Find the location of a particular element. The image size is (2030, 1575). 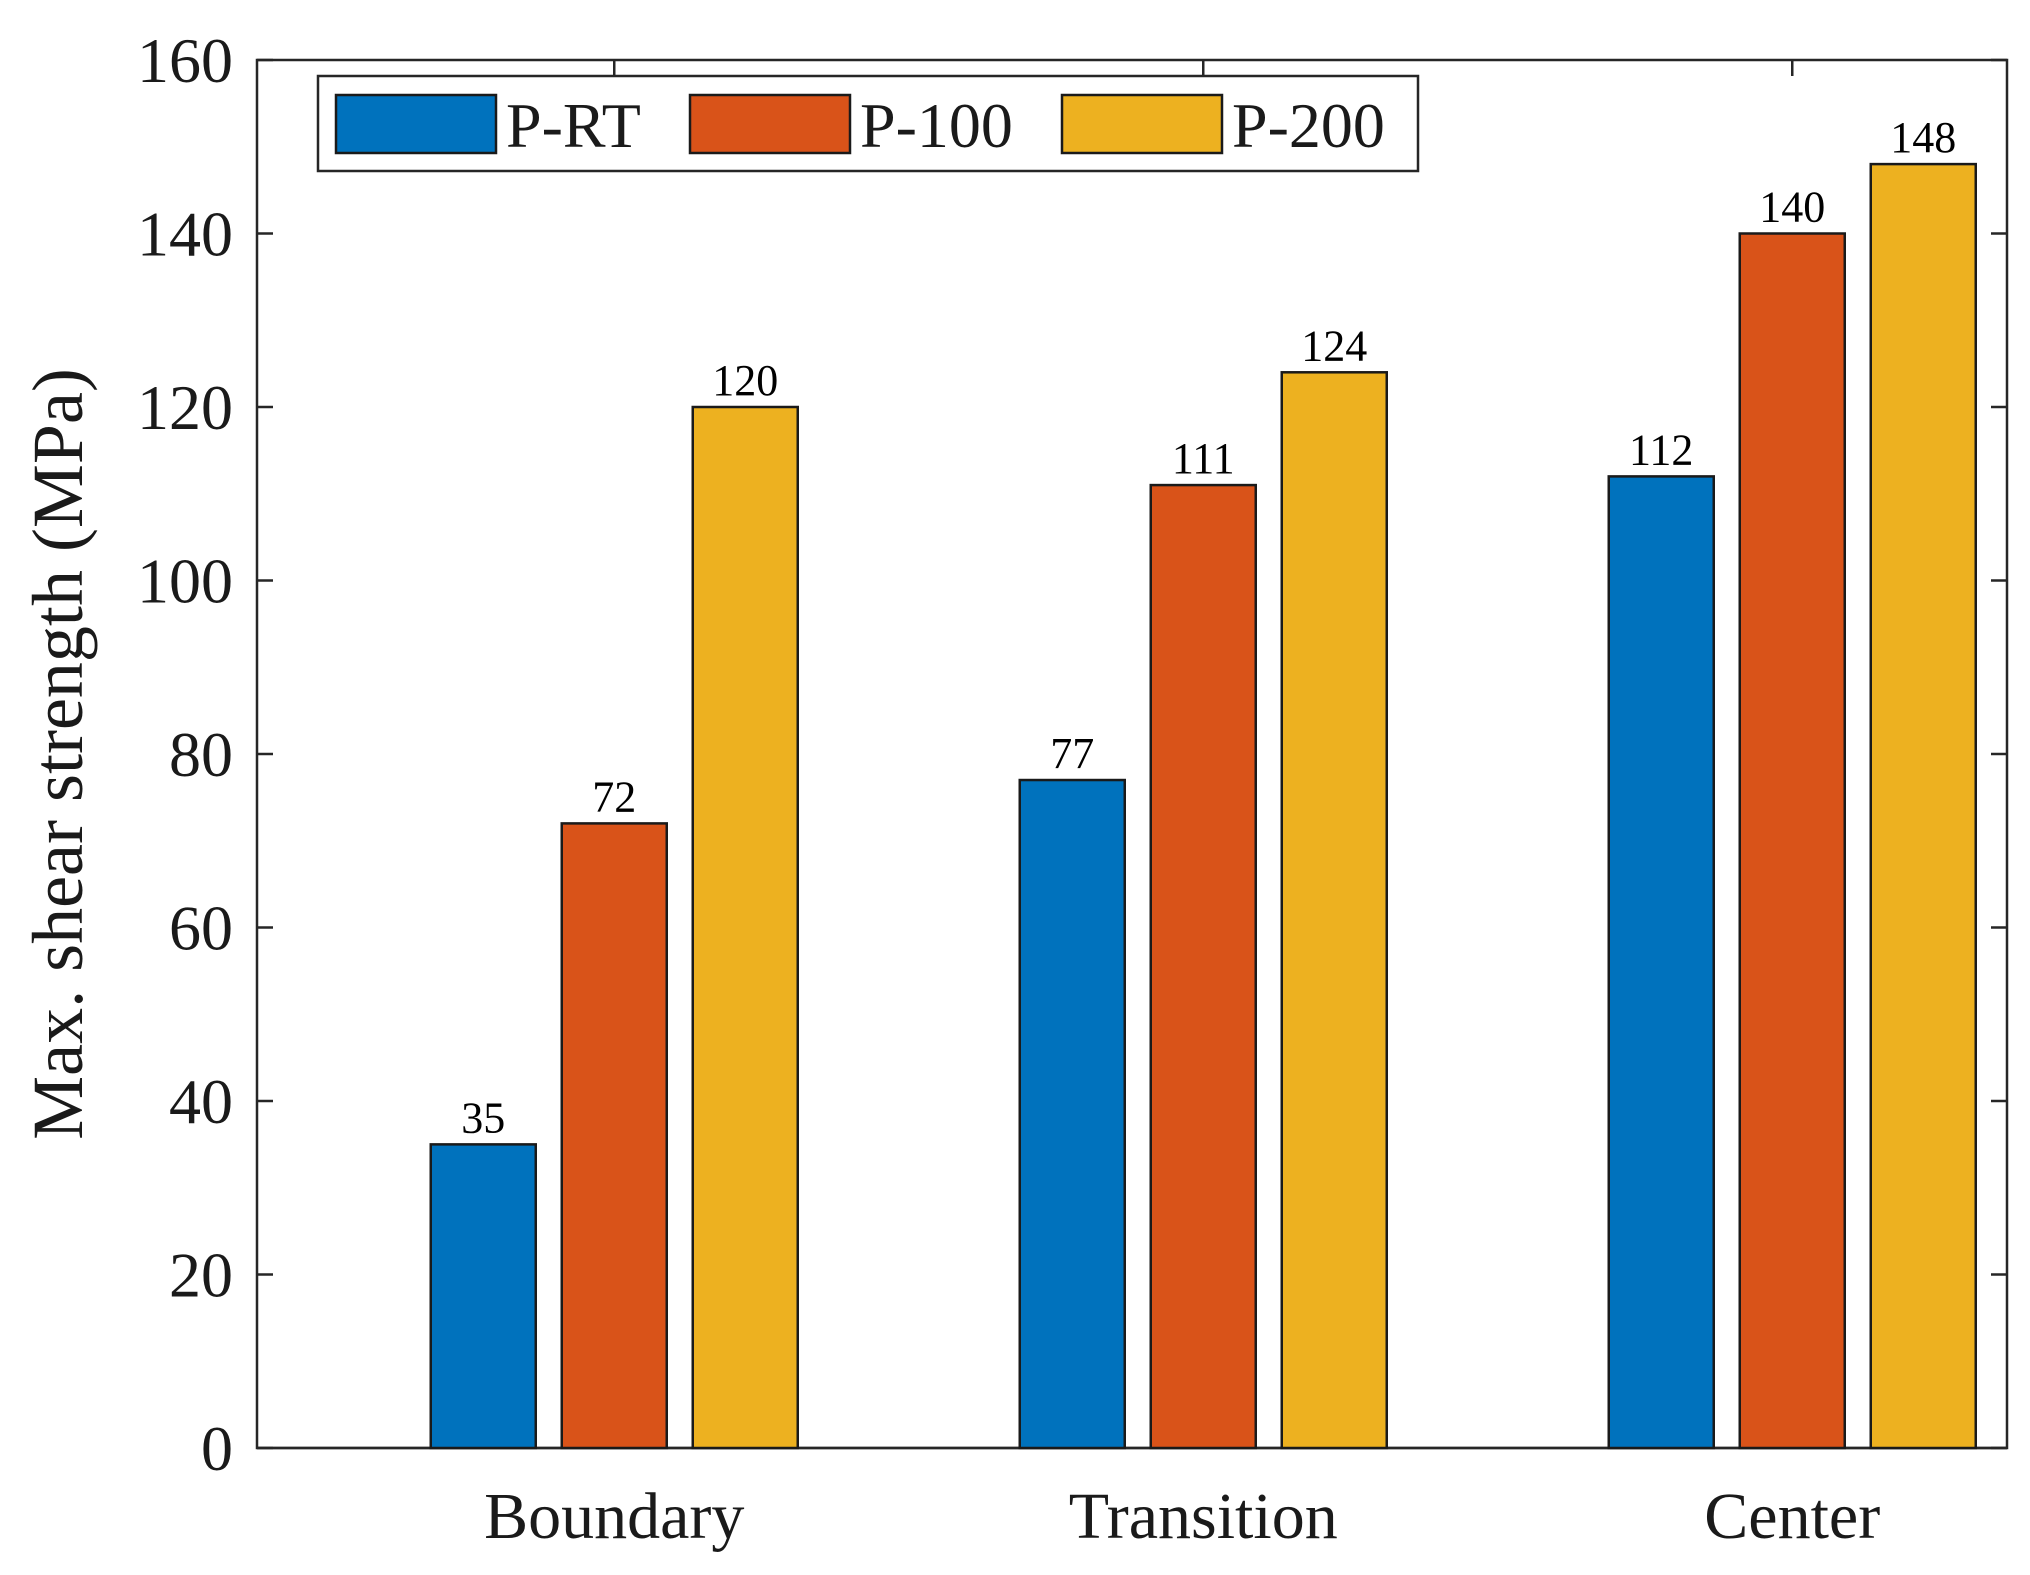

y-tick-label: 60 is located at coordinates (201, 928).